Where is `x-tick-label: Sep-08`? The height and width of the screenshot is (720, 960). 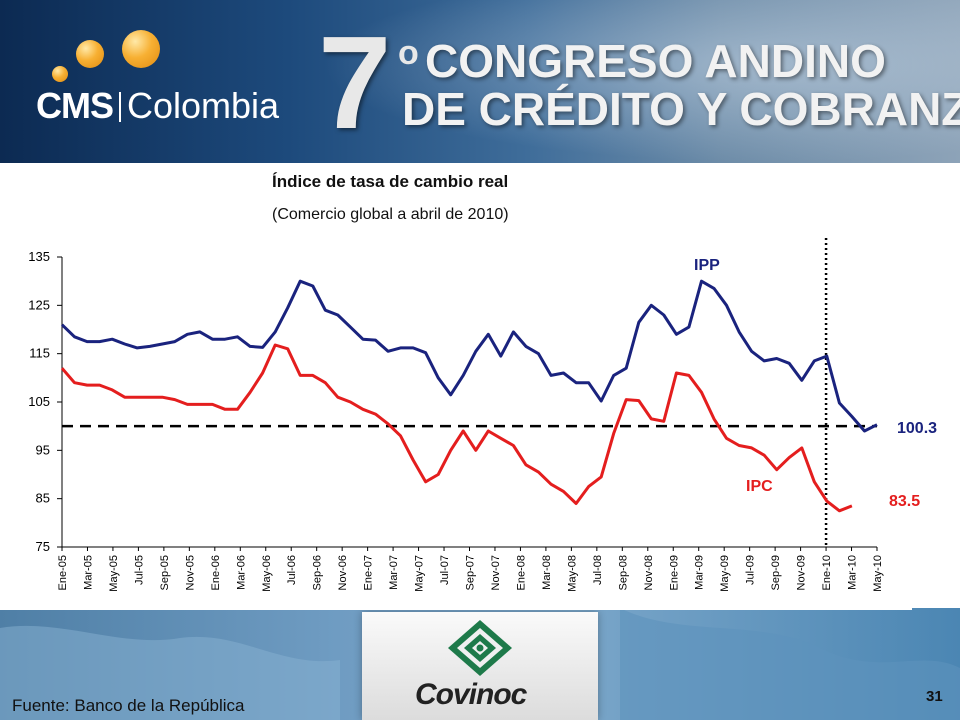
x-tick-label: Sep-08 is located at coordinates (623, 572).